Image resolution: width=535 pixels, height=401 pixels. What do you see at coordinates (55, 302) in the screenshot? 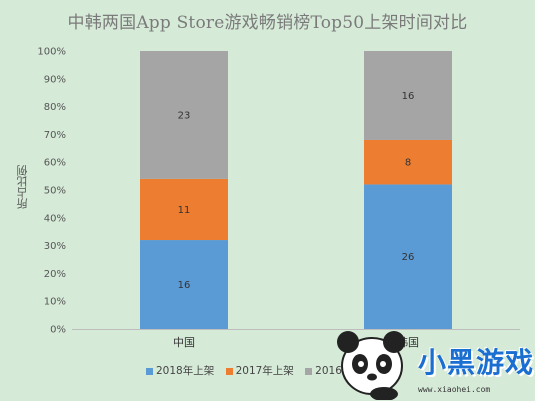
I see `y-tick-label: 10%` at bounding box center [55, 302].